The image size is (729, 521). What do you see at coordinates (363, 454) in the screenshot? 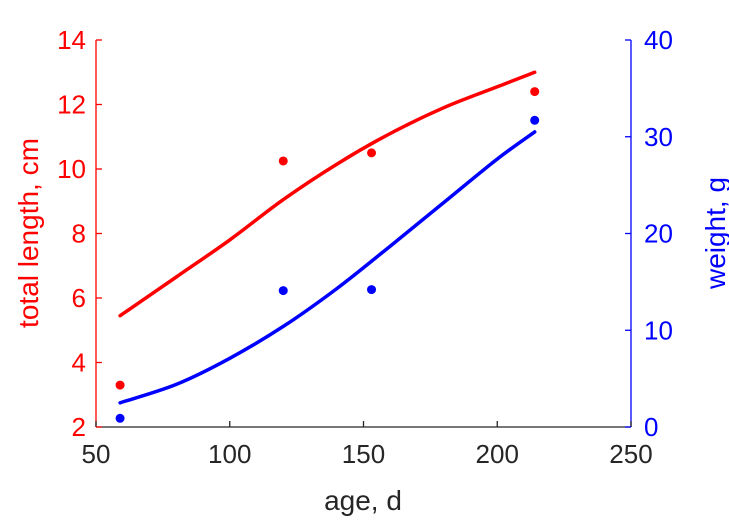
I see `x-tick-label: 150` at bounding box center [363, 454].